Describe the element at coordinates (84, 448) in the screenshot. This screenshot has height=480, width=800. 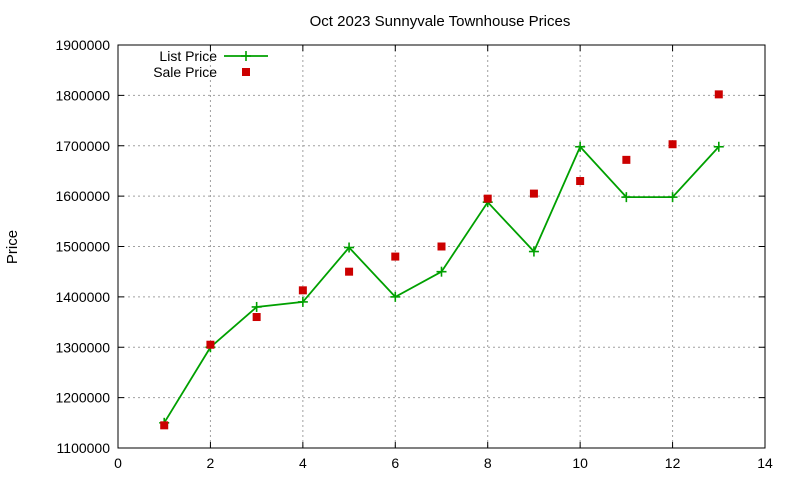
I see `y-tick-label: 1100000` at that location.